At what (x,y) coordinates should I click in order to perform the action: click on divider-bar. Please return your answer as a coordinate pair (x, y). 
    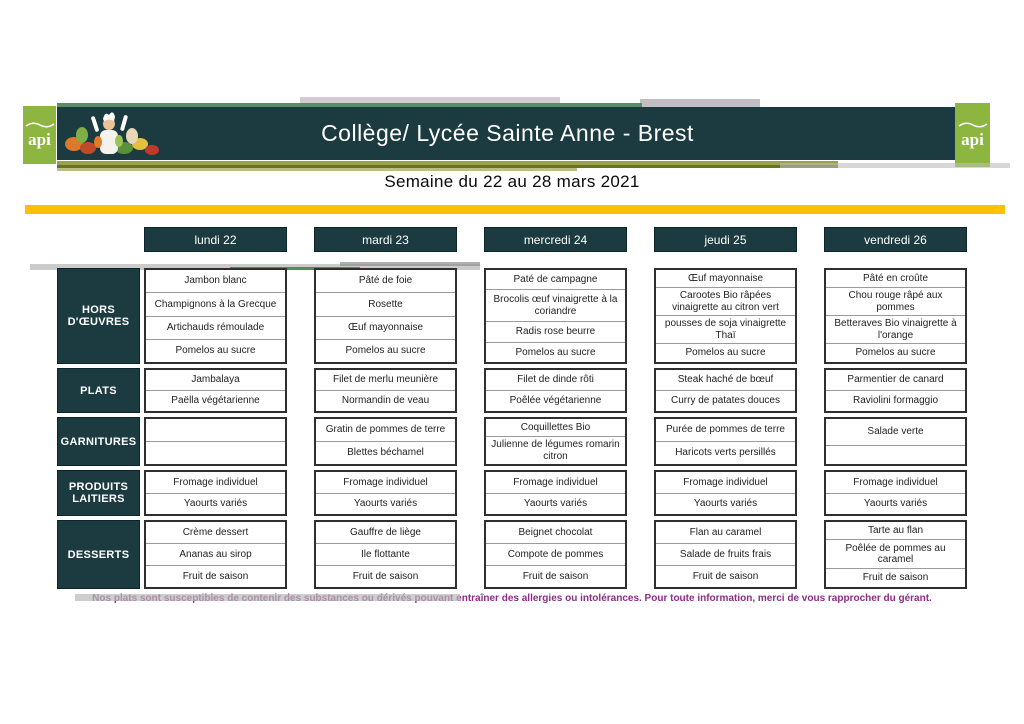
    Looking at the image, I should click on (515, 209).